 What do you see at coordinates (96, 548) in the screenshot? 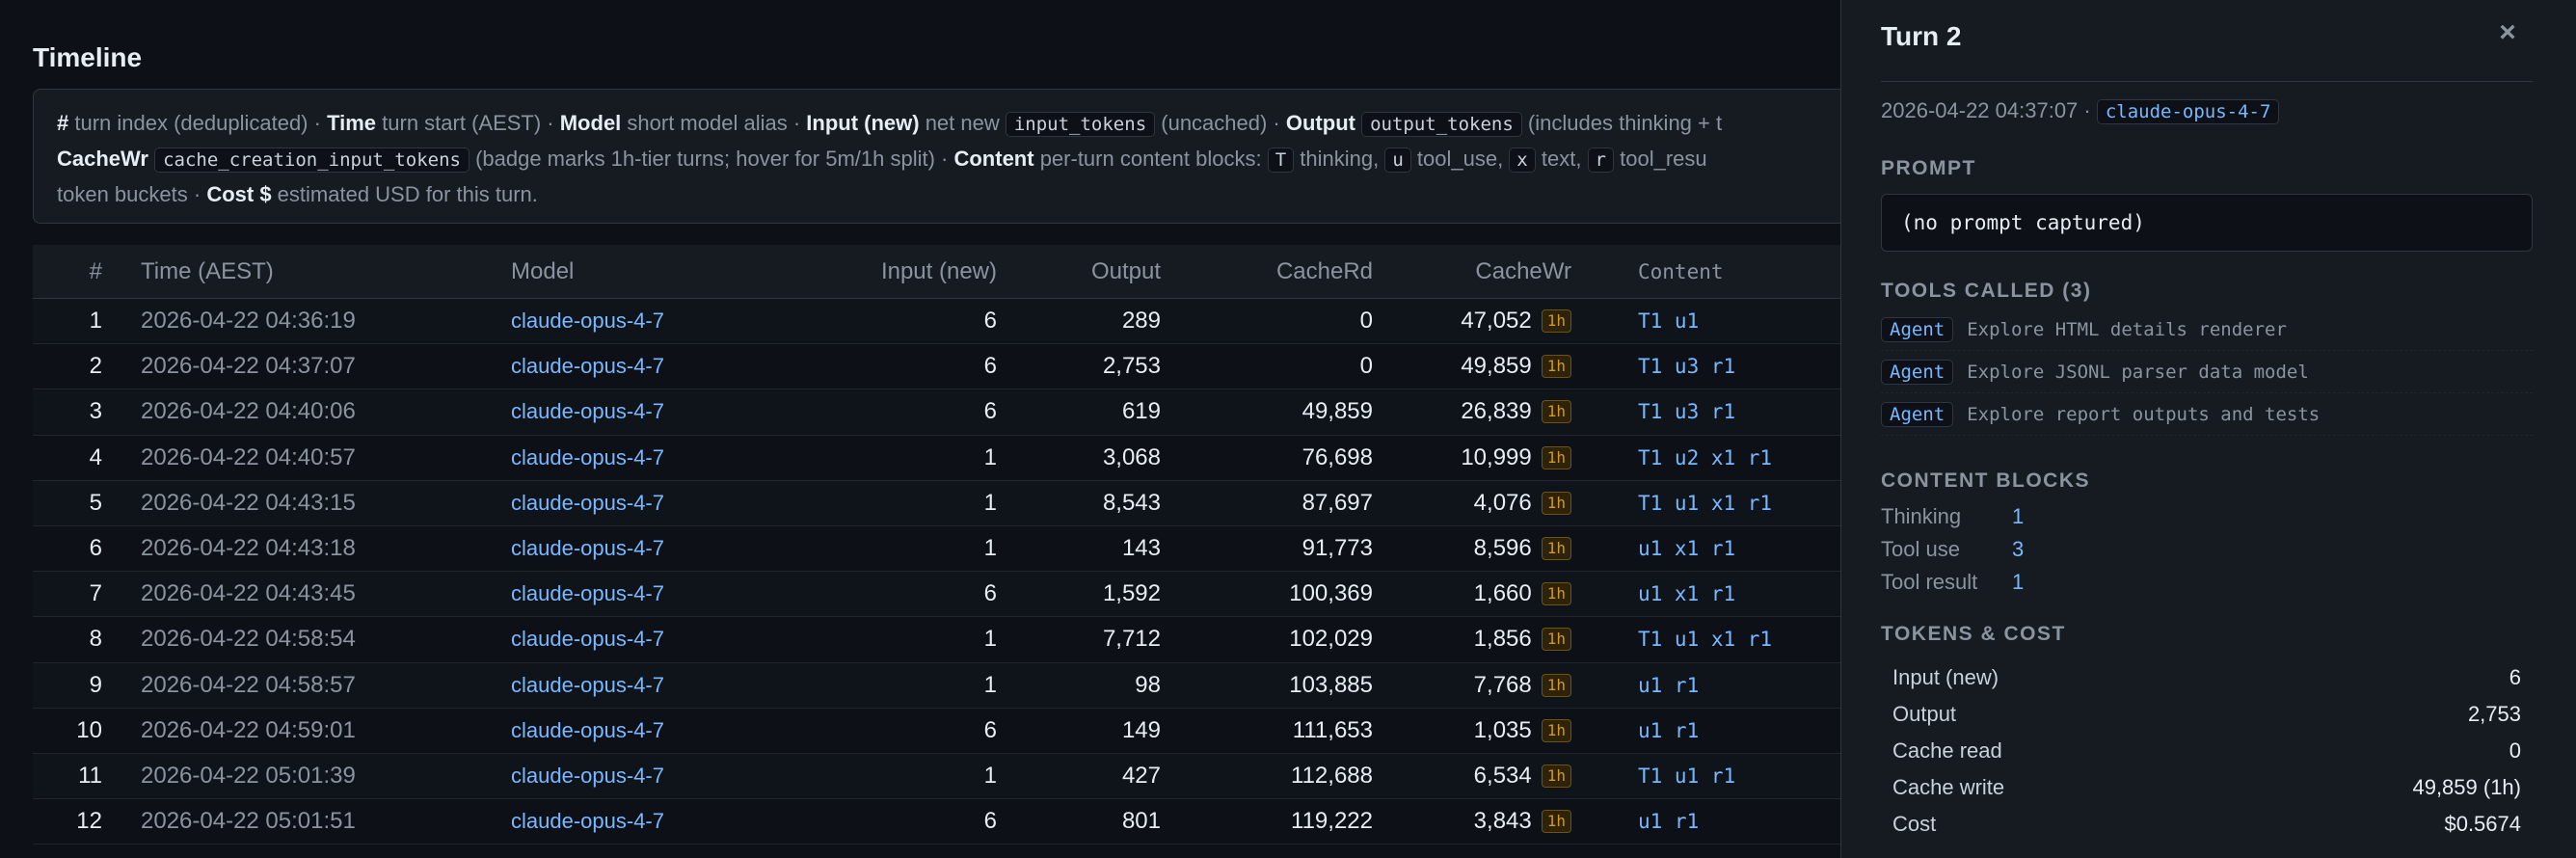
I see `turn-index: 6` at bounding box center [96, 548].